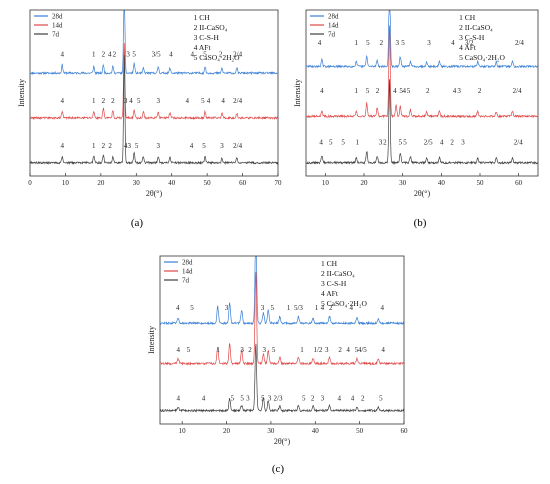 This screenshot has width=550, height=484. What do you see at coordinates (57, 17) in the screenshot?
I see `legend-label-28d: 28d` at bounding box center [57, 17].